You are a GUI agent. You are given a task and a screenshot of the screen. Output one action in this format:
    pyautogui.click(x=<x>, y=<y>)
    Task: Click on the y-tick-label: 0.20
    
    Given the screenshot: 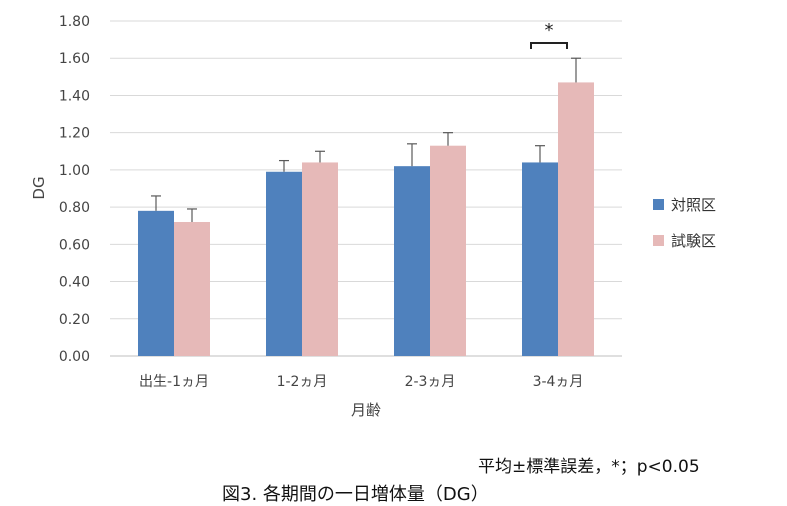 What is the action you would take?
    pyautogui.click(x=74, y=320)
    